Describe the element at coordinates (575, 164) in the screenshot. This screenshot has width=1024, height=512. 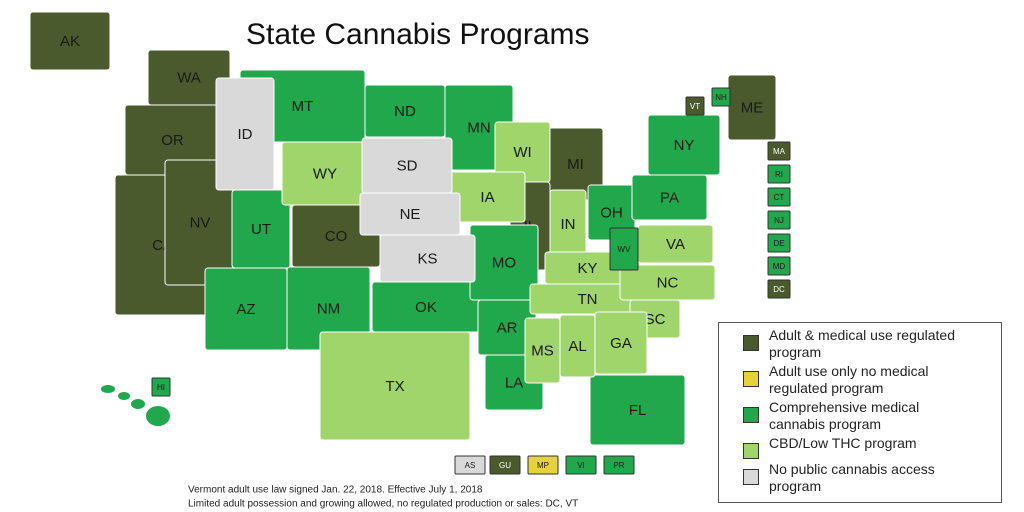
I see `state-label: MI` at that location.